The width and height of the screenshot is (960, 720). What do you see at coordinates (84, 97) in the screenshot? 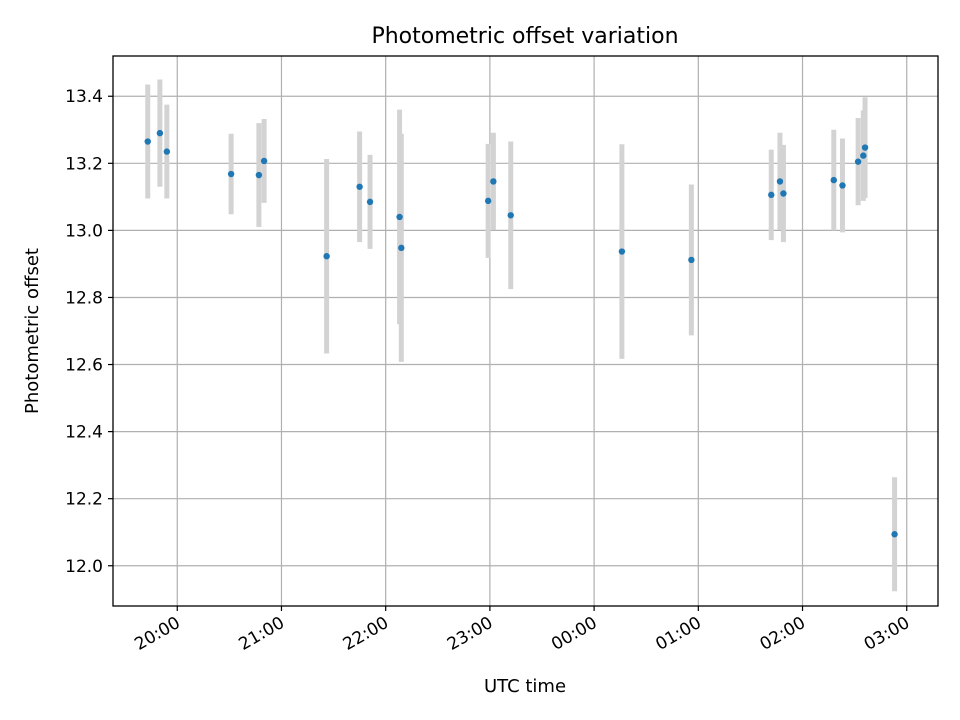
I see `y-tick-label: 13.4` at bounding box center [84, 97].